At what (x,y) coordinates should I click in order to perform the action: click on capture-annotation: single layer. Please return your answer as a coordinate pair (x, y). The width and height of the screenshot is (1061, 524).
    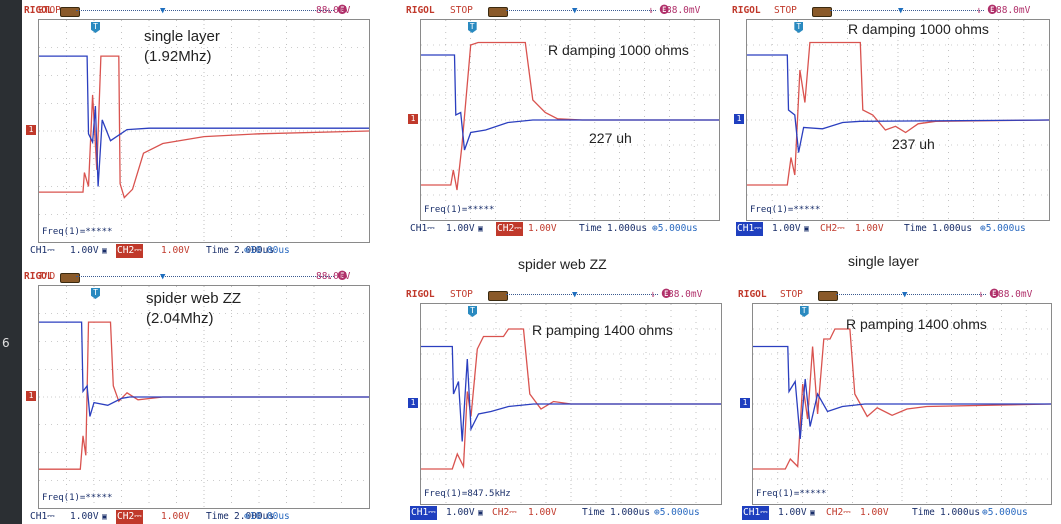
    Looking at the image, I should click on (182, 36).